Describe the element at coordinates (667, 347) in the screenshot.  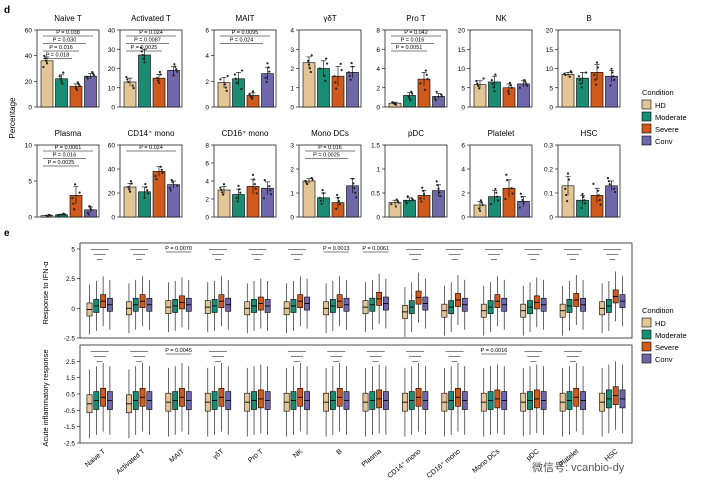
I see `legend-e-label-severe: Severe` at that location.